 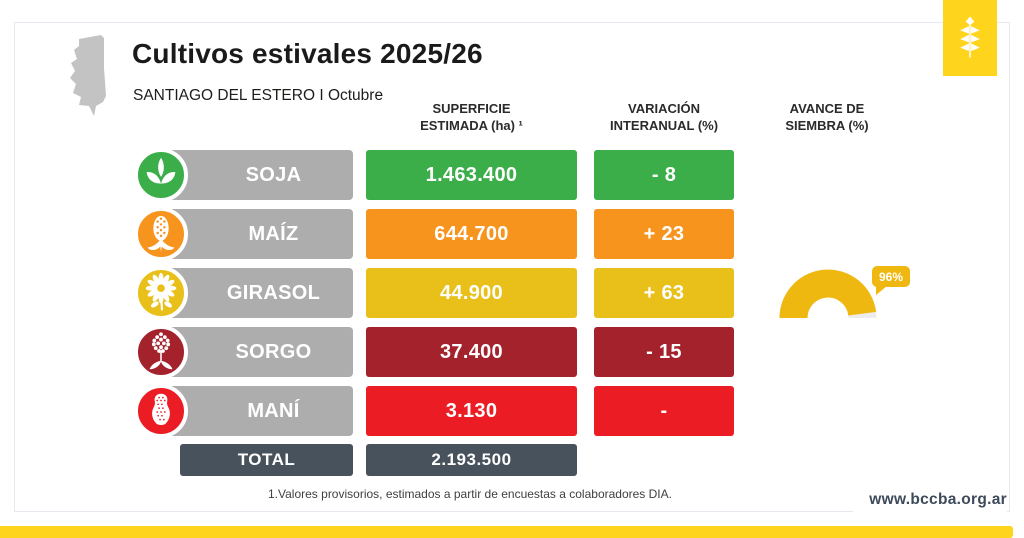 What do you see at coordinates (256, 293) in the screenshot?
I see `crop-label-pill: GIRASOL` at bounding box center [256, 293].